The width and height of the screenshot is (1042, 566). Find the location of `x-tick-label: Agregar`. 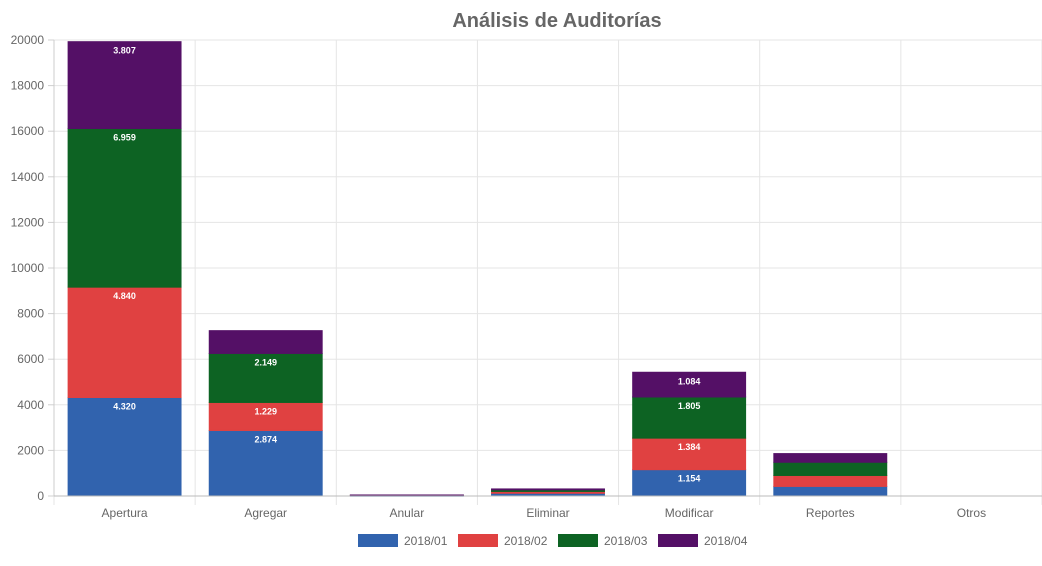

x-tick-label: Agregar is located at coordinates (265, 513).